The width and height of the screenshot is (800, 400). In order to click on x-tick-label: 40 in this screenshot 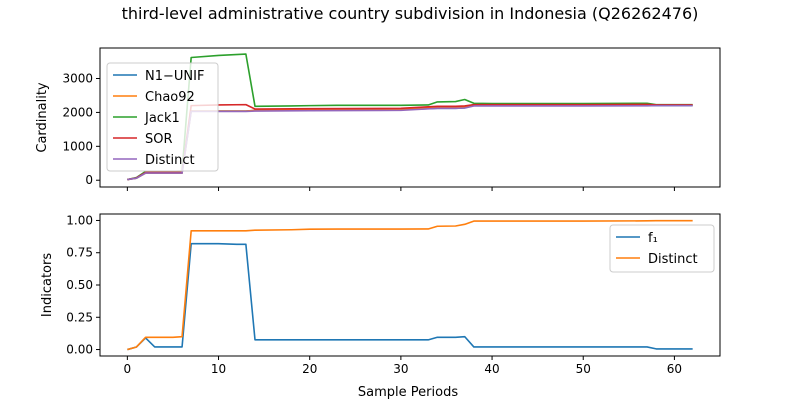, I will do `click(491, 369)`.